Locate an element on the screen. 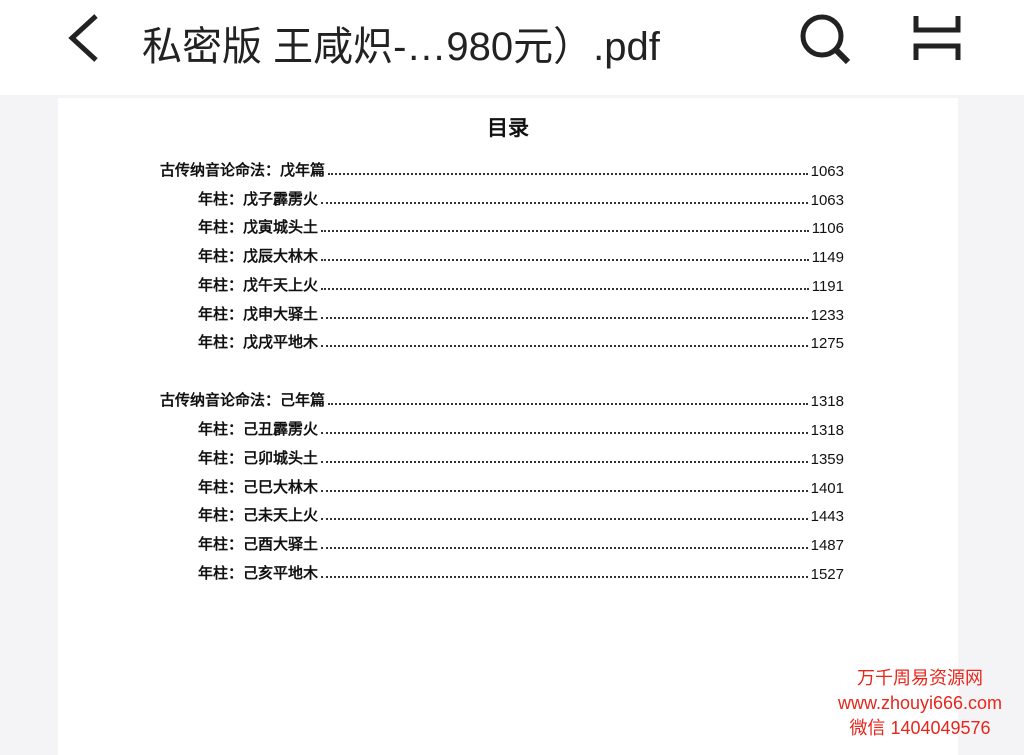 The width and height of the screenshot is (1024, 755). top-bar: 私密版 王咸炽-…980元）.pdf is located at coordinates (512, 47).